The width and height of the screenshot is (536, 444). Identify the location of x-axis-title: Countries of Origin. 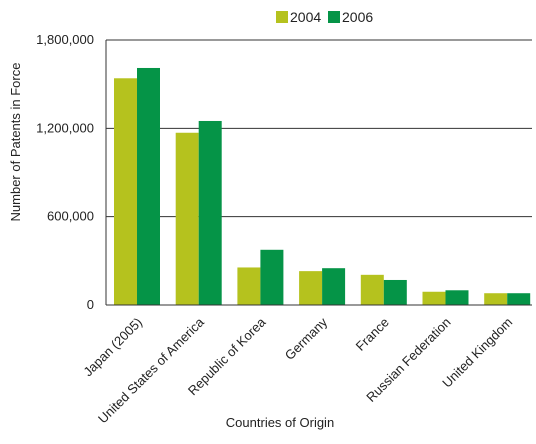
(280, 422).